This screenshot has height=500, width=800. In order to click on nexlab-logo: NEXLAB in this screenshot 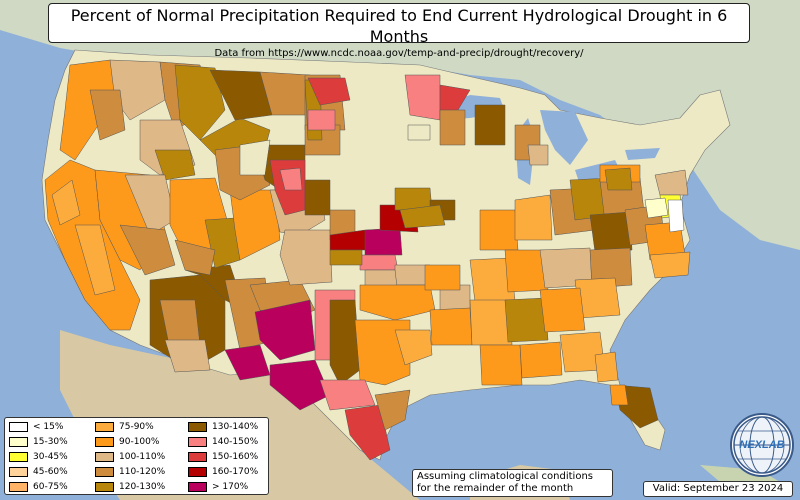, I will do `click(762, 445)`.